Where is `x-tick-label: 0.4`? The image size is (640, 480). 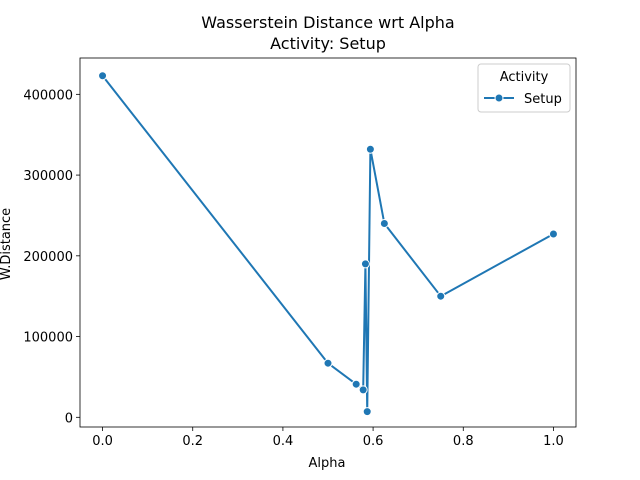 x-tick-label: 0.4 is located at coordinates (283, 441).